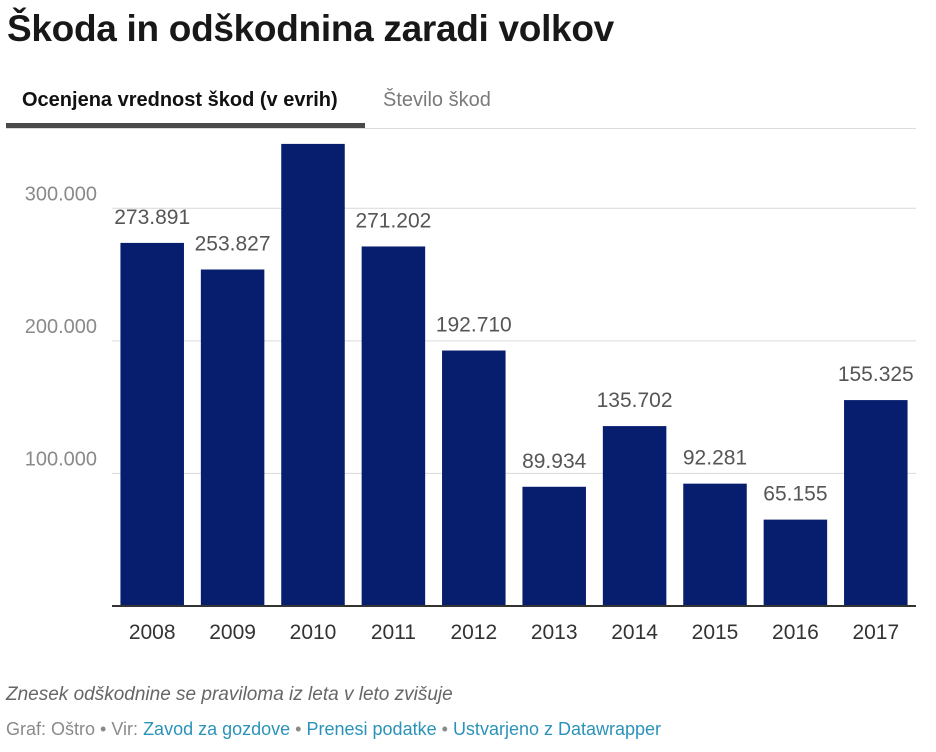 The width and height of the screenshot is (936, 752). I want to click on bar-2008, so click(152, 424).